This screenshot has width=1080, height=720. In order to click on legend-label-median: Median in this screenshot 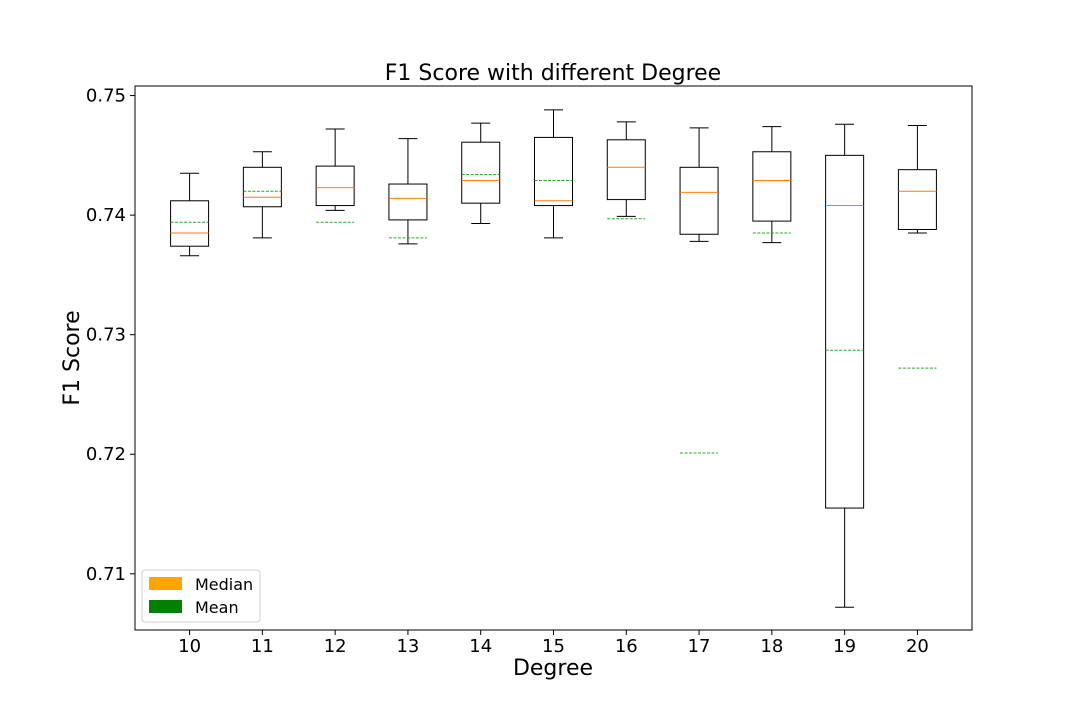, I will do `click(224, 584)`.